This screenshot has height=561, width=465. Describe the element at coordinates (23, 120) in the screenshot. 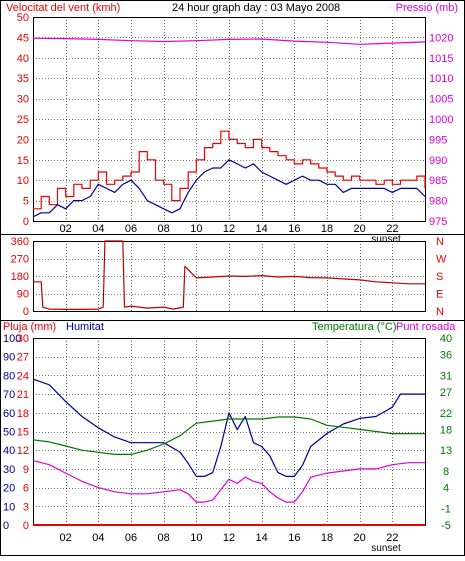

I see `wind-ytick-25: 25` at that location.